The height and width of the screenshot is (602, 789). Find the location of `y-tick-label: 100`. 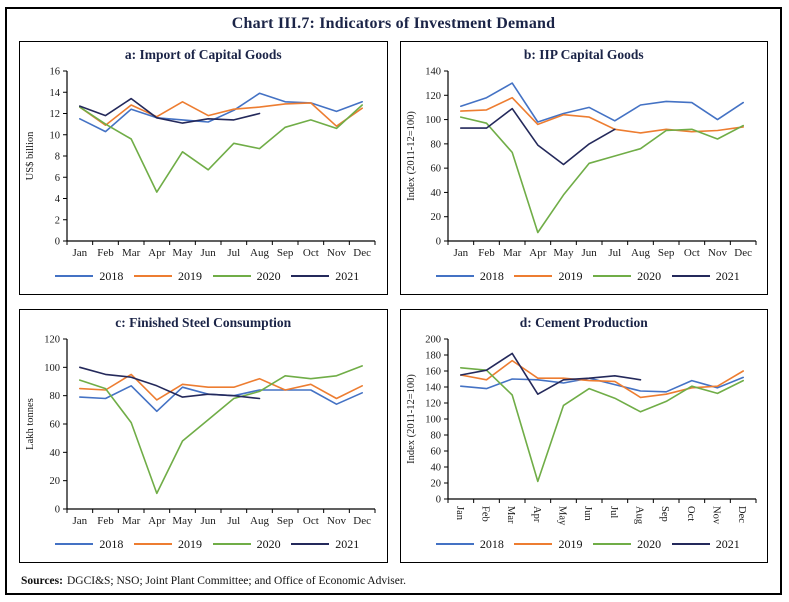

y-tick-label: 100 is located at coordinates (433, 420).